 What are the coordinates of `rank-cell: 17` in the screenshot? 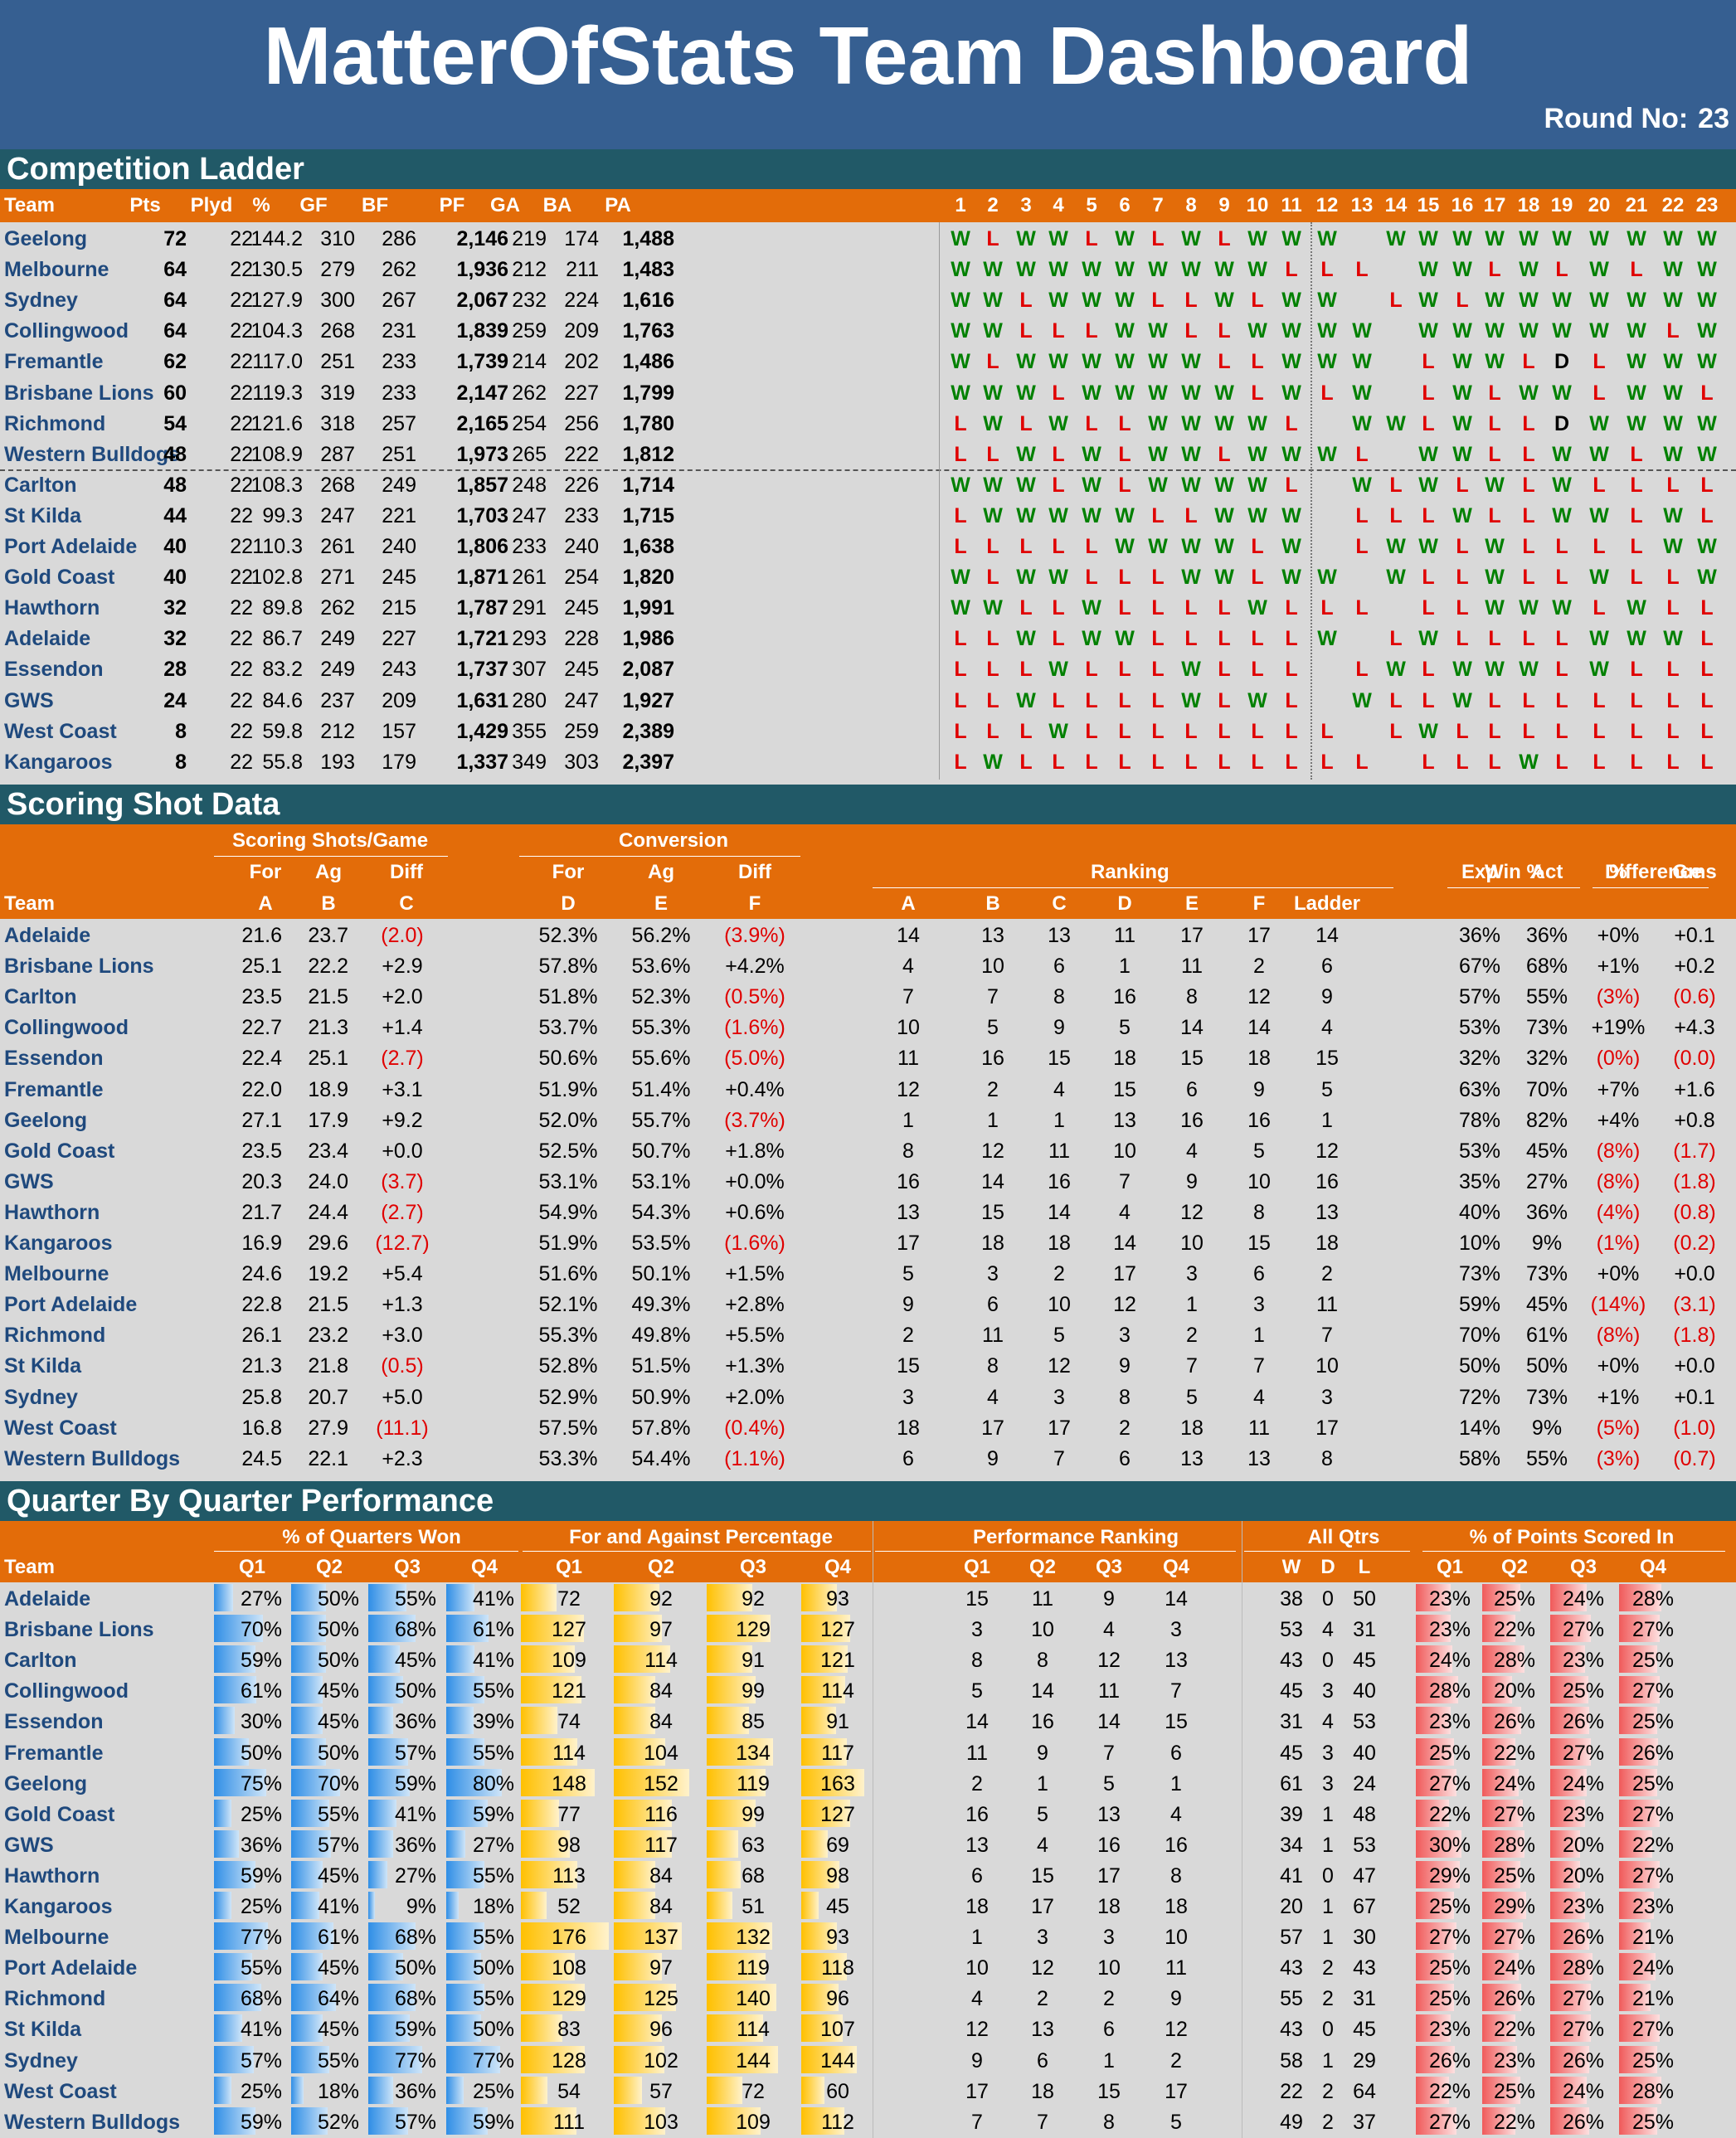 It's located at (1124, 1274).